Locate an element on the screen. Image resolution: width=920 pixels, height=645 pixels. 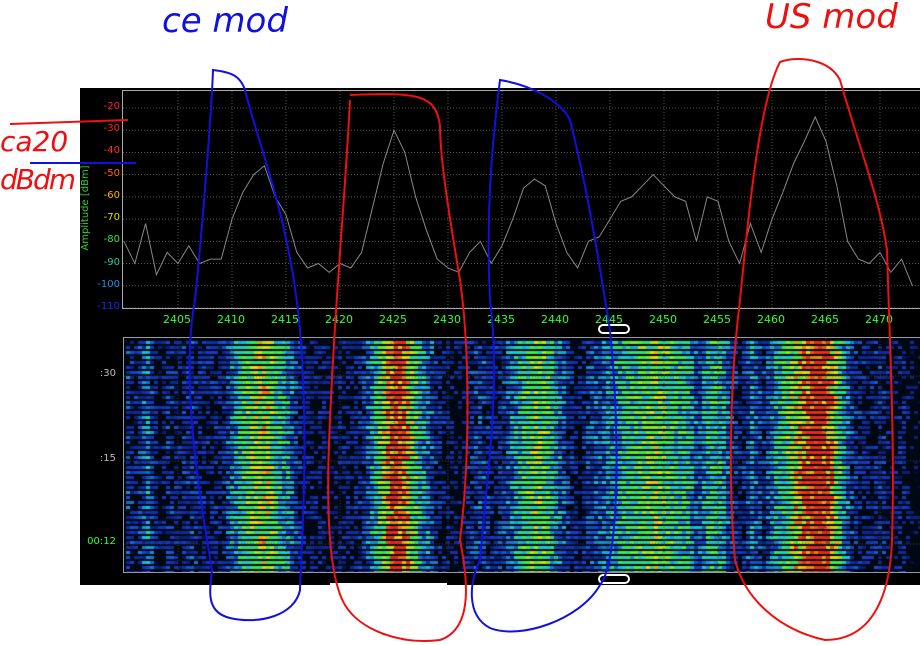
time-tick-label: 00:12 is located at coordinates (101, 541).